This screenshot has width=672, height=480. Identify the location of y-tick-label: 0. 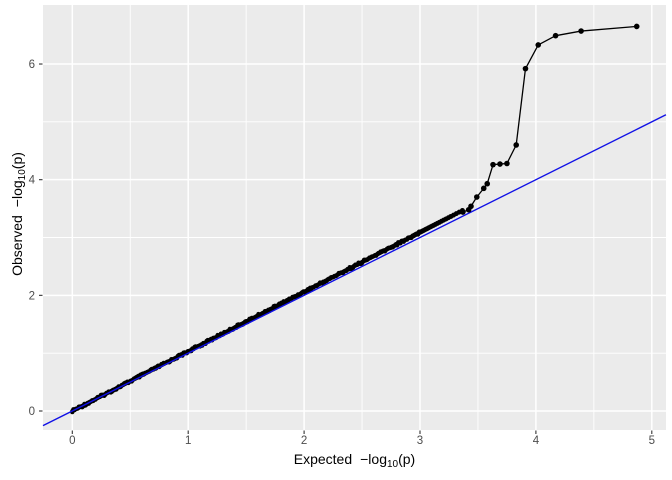
(32, 412).